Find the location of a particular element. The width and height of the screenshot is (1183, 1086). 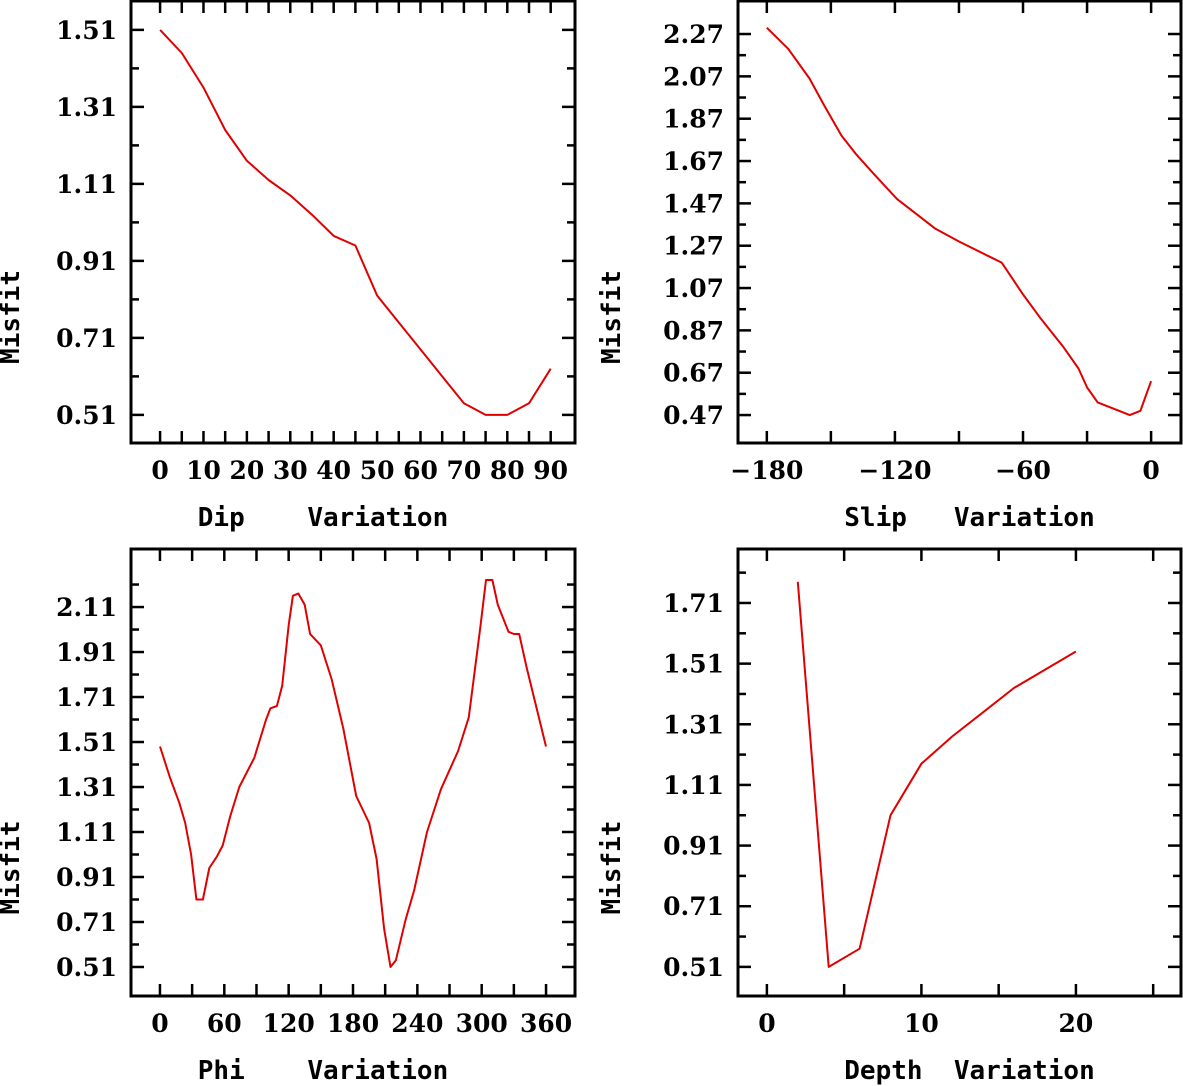

x-tick-label: 90 is located at coordinates (550, 470).